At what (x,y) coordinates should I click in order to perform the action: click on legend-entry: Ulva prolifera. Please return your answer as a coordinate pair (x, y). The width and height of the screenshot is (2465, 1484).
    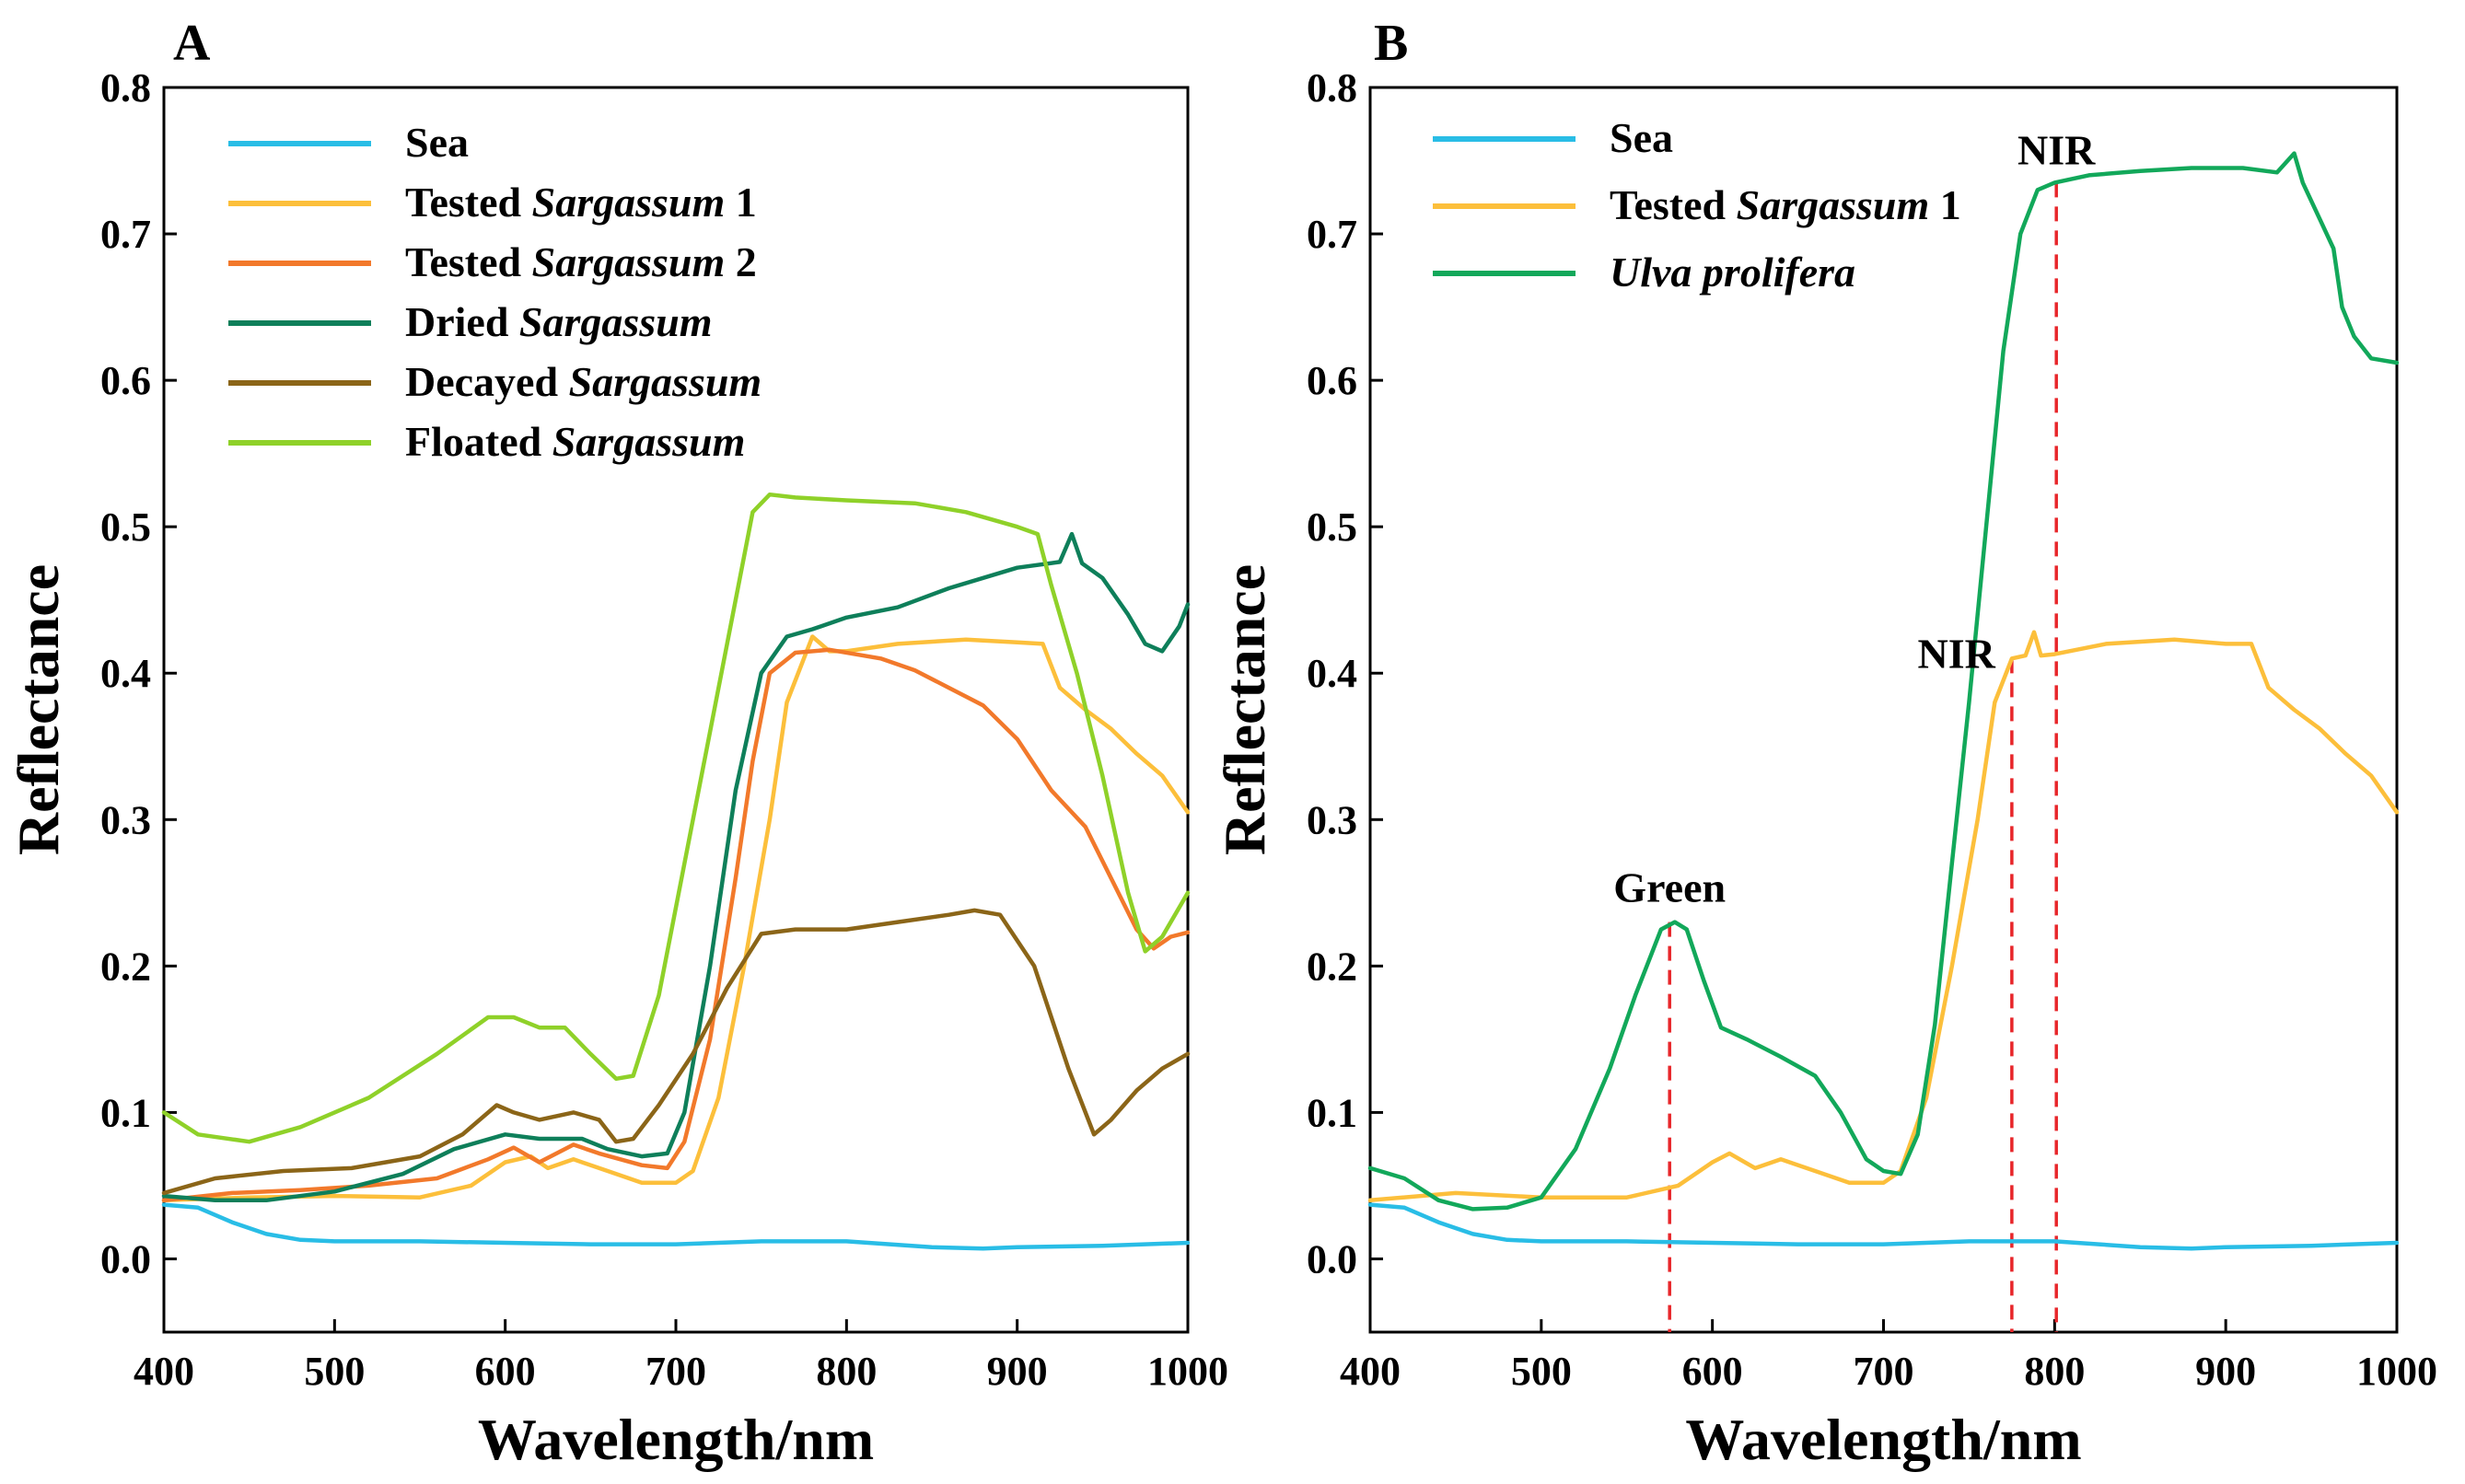
    Looking at the image, I should click on (1732, 272).